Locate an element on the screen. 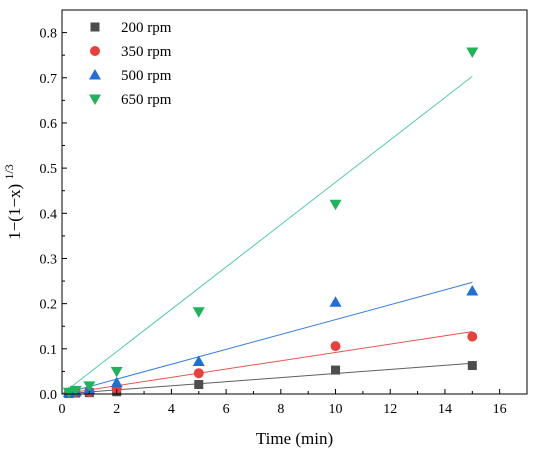  fit-line-350-rpm is located at coordinates (267, 363).